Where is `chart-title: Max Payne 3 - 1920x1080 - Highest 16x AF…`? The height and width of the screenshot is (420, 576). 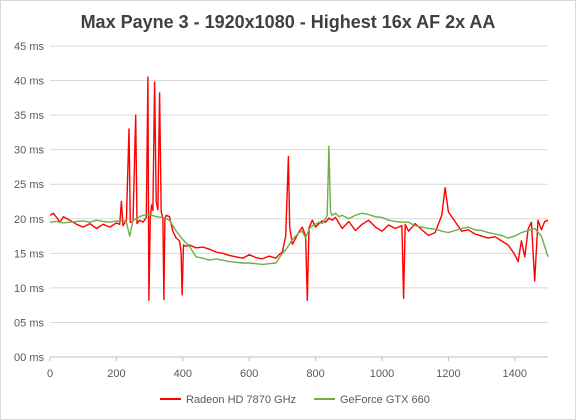
chart-title: Max Payne 3 - 1920x1080 - Highest 16x AF… is located at coordinates (288, 22).